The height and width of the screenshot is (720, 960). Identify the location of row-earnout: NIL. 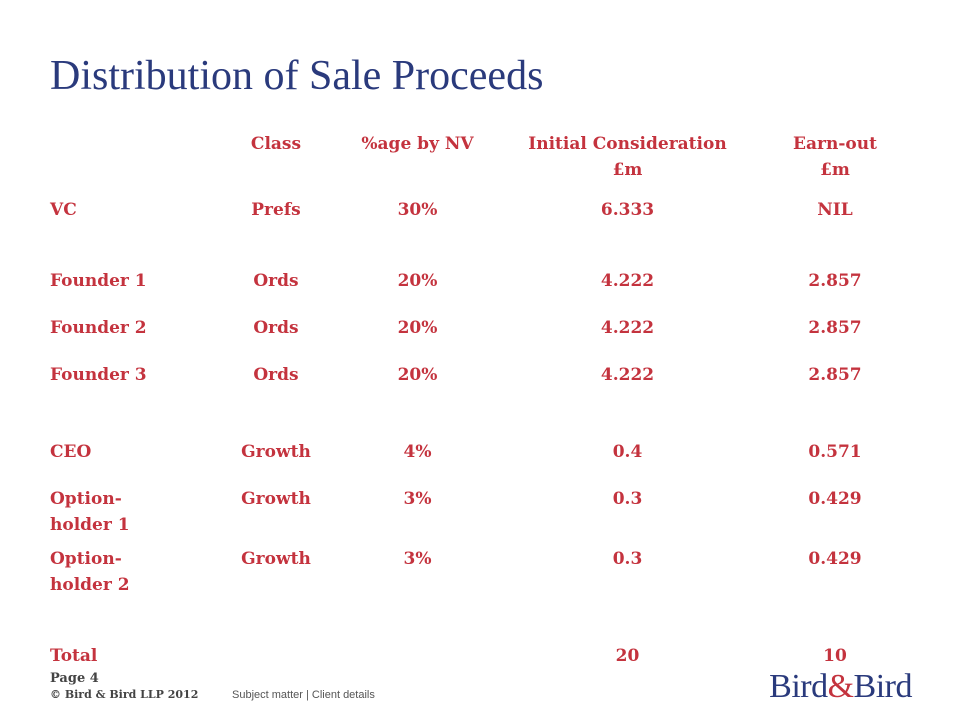
(835, 210).